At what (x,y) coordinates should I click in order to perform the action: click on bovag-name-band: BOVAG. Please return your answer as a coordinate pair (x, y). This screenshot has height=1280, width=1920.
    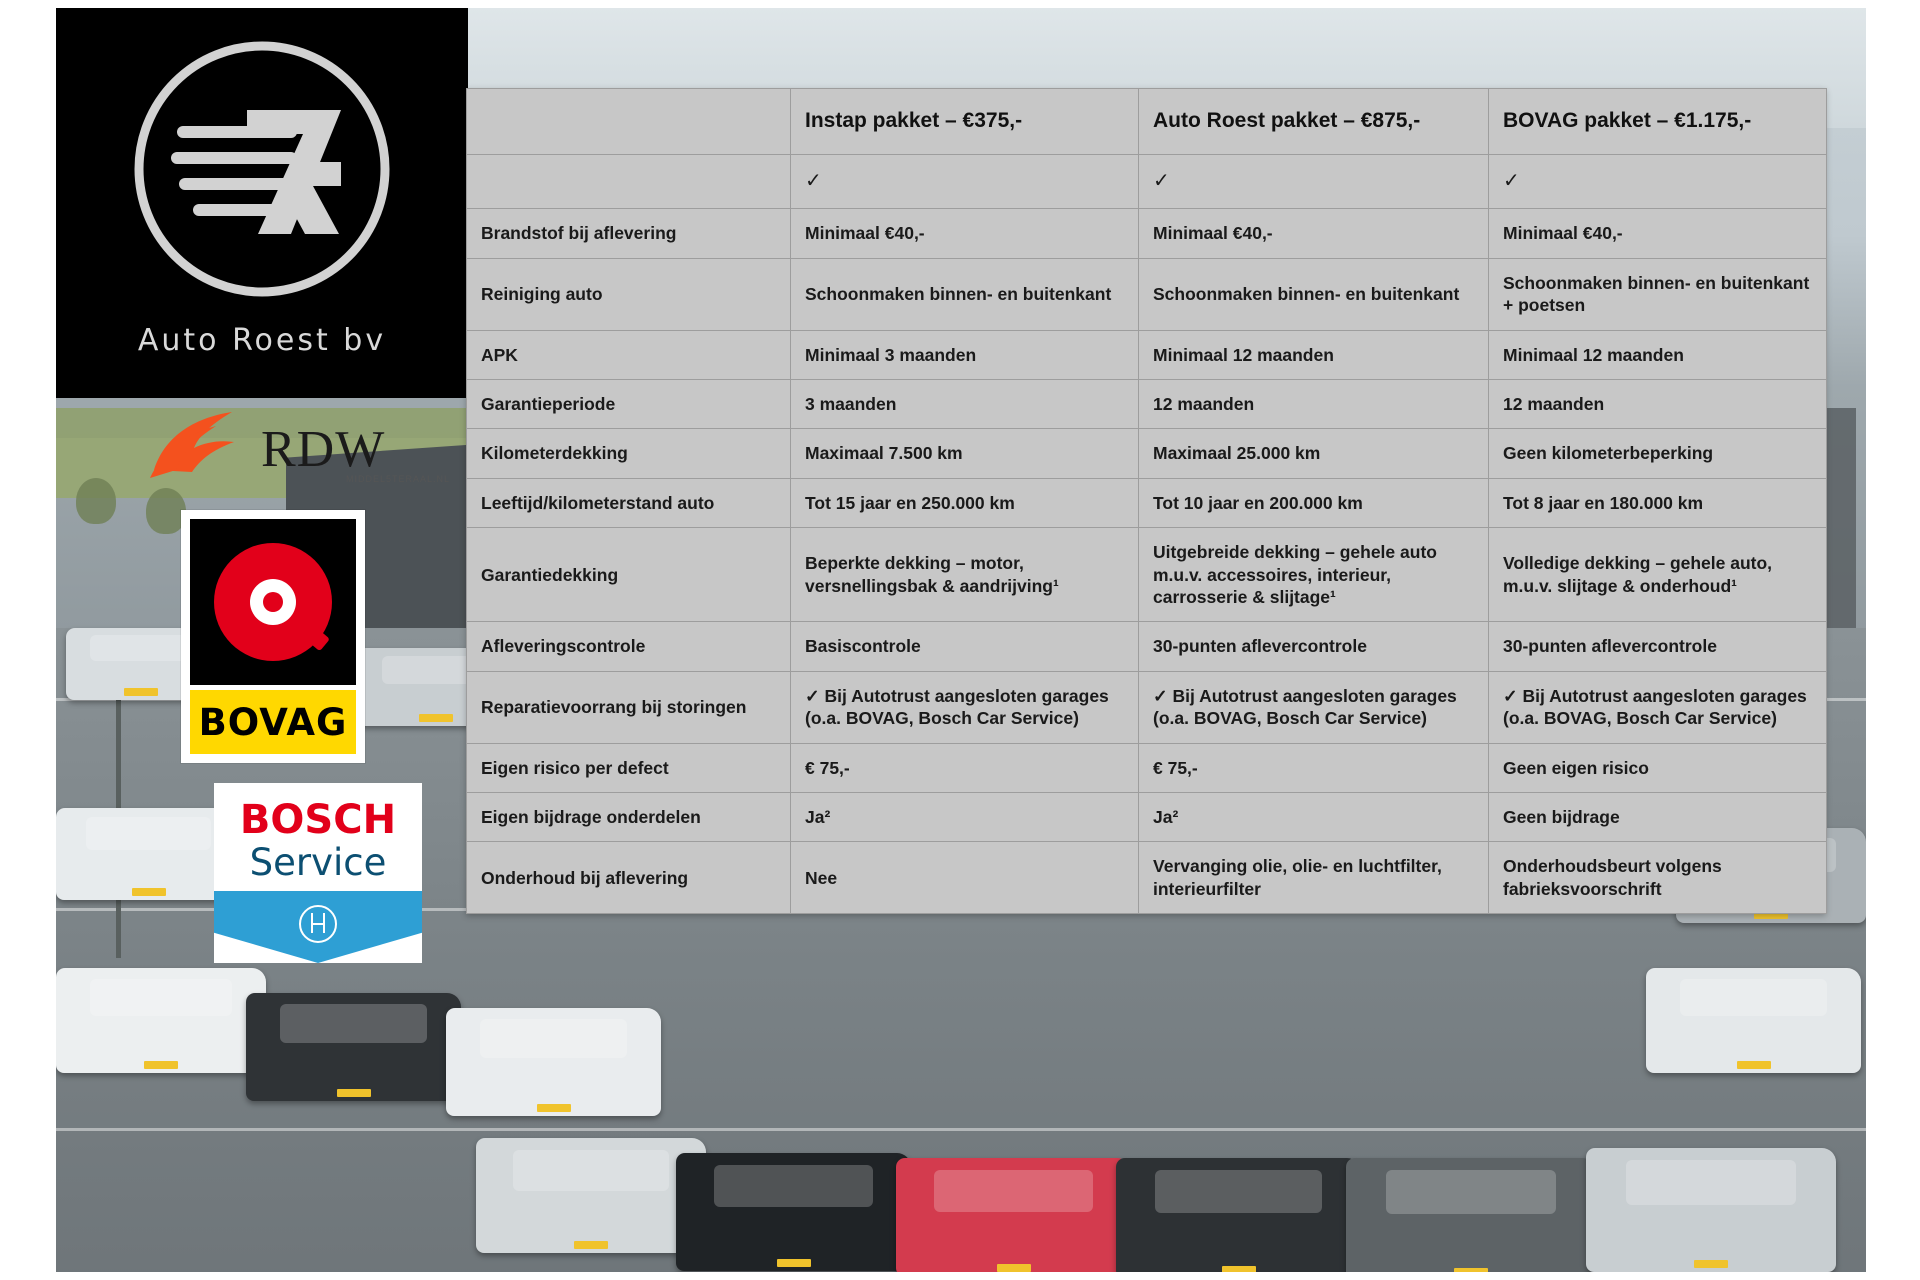
    Looking at the image, I should click on (273, 722).